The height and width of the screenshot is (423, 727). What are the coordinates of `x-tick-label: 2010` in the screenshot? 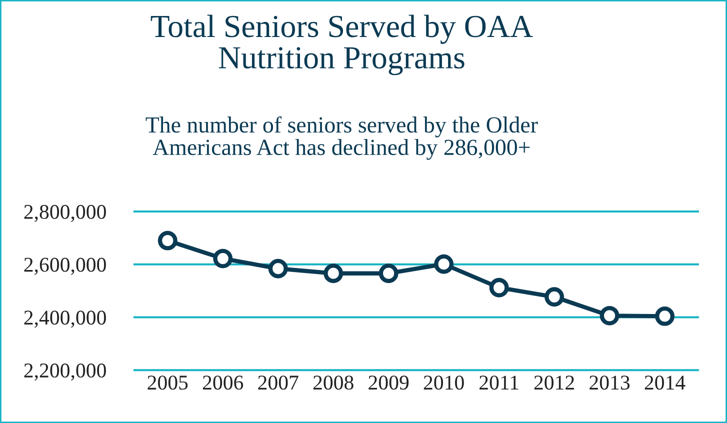 It's located at (444, 383).